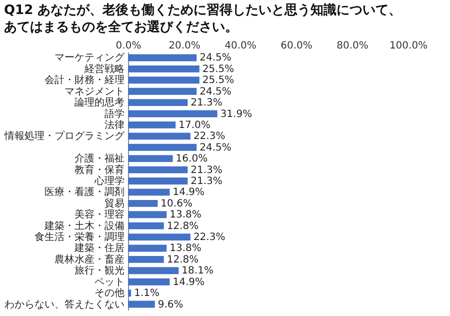 The height and width of the screenshot is (316, 450). Describe the element at coordinates (171, 304) in the screenshot. I see `data-label: 9.6%` at that location.